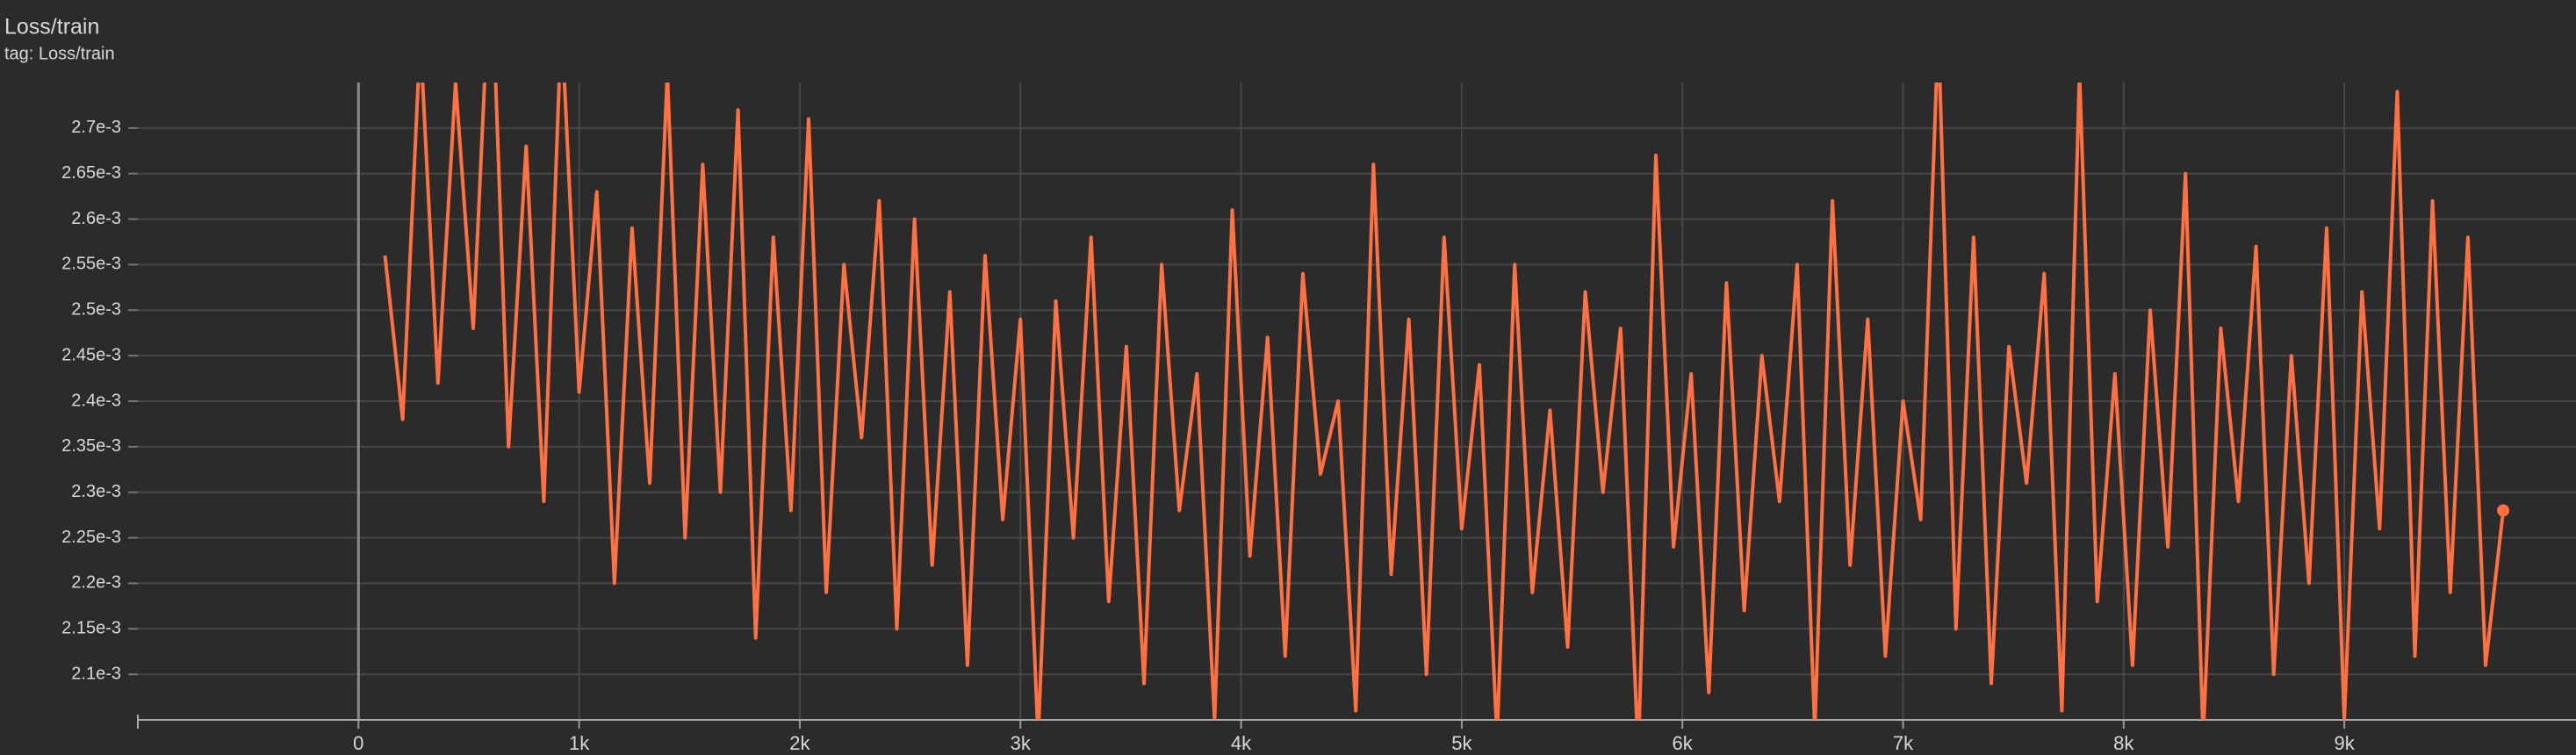  Describe the element at coordinates (579, 743) in the screenshot. I see `x-tick-label: 1k` at that location.